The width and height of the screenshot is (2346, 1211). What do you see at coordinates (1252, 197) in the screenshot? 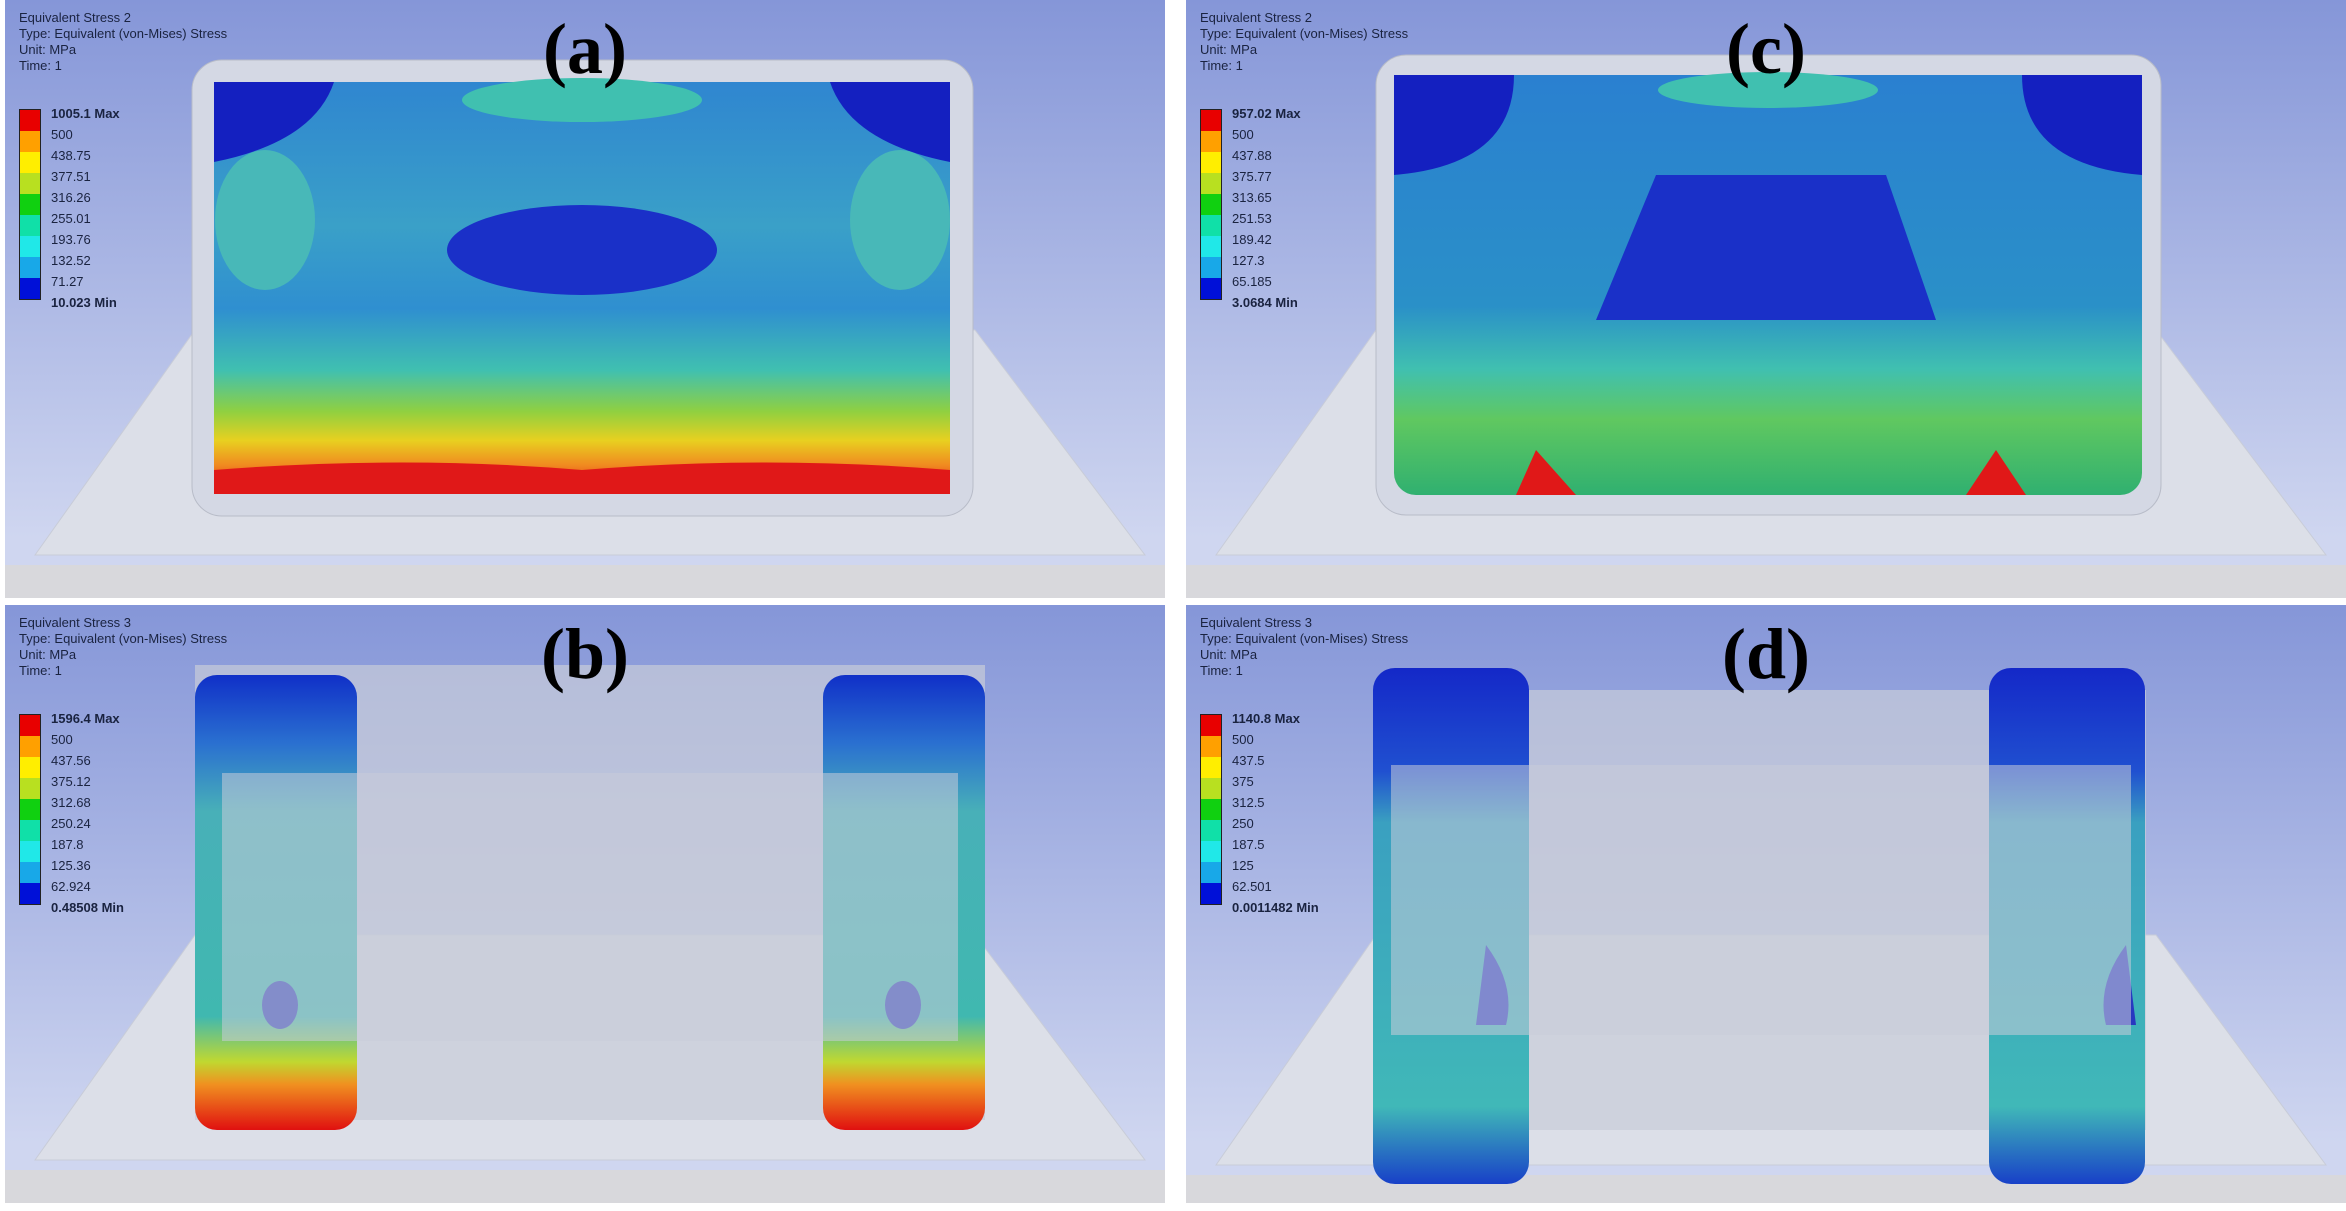
I see `legend-tick: 313.65` at bounding box center [1252, 197].